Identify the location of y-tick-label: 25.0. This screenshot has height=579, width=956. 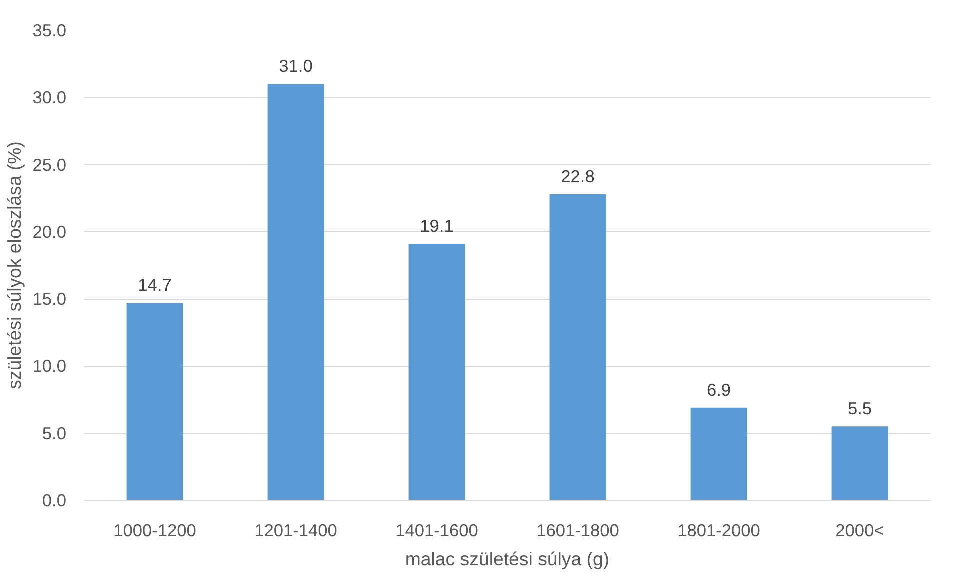
(49, 164).